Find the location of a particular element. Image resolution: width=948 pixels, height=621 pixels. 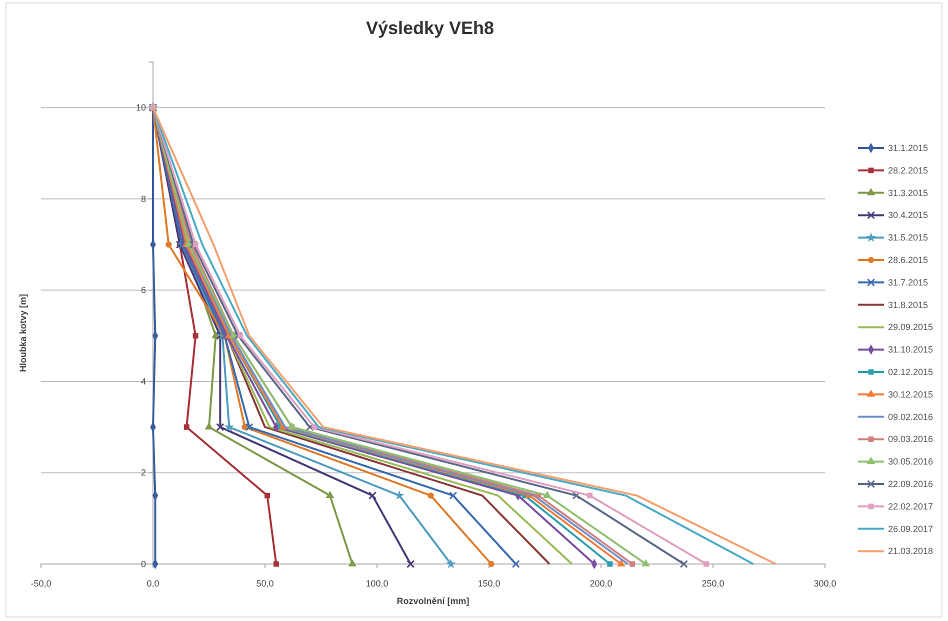

legend-label: 30.12.2015 is located at coordinates (911, 394).